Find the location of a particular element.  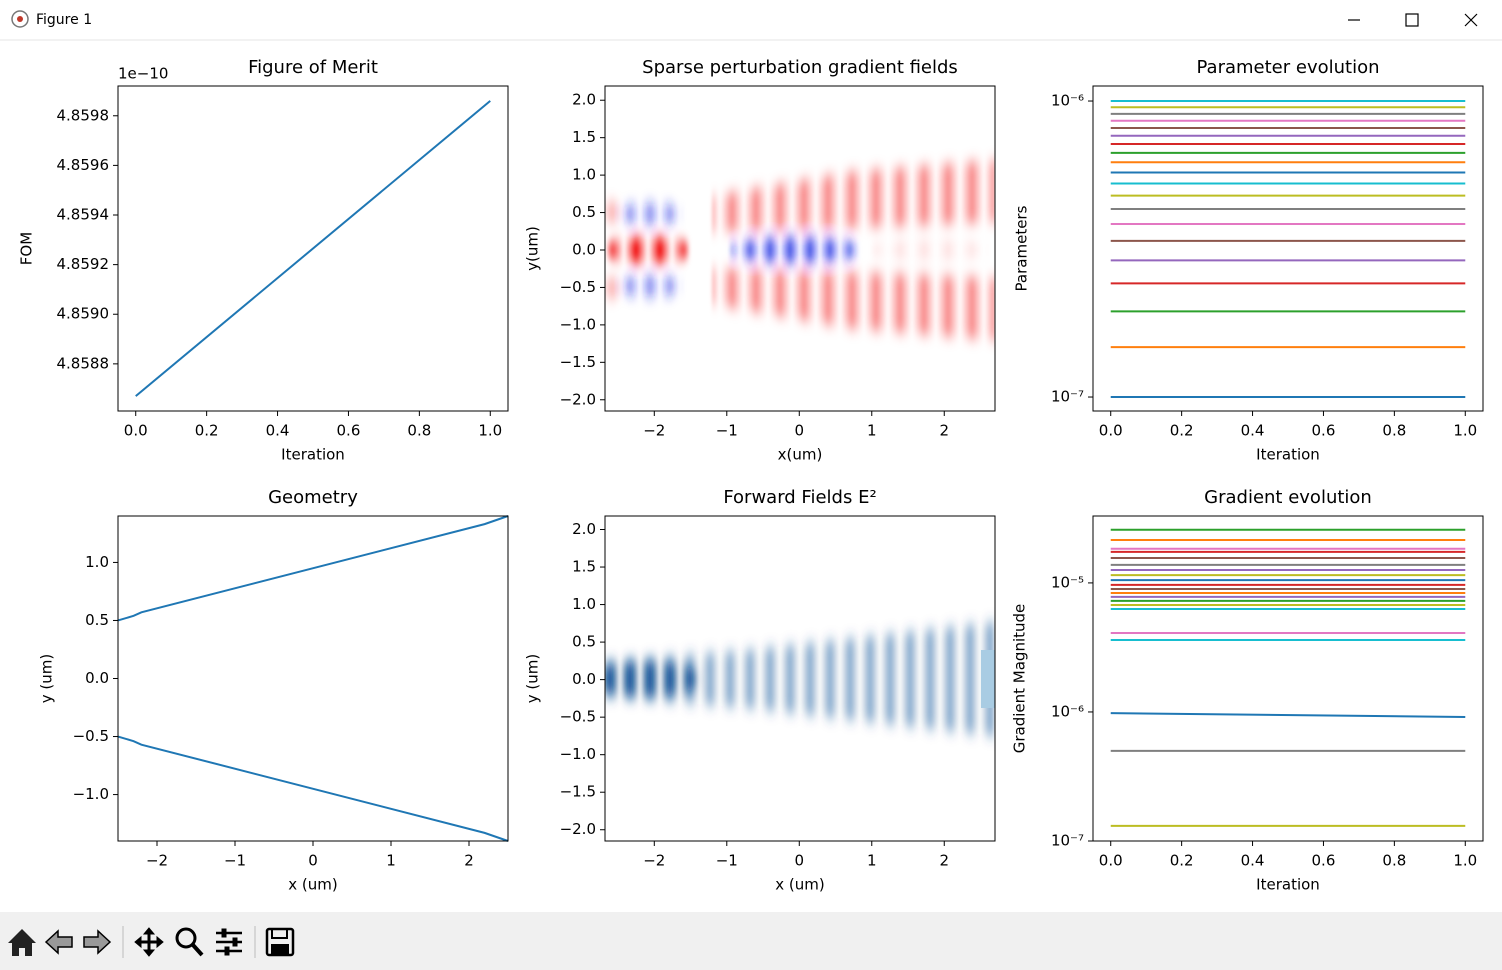

y-axis-label: y(um) is located at coordinates (533, 248).